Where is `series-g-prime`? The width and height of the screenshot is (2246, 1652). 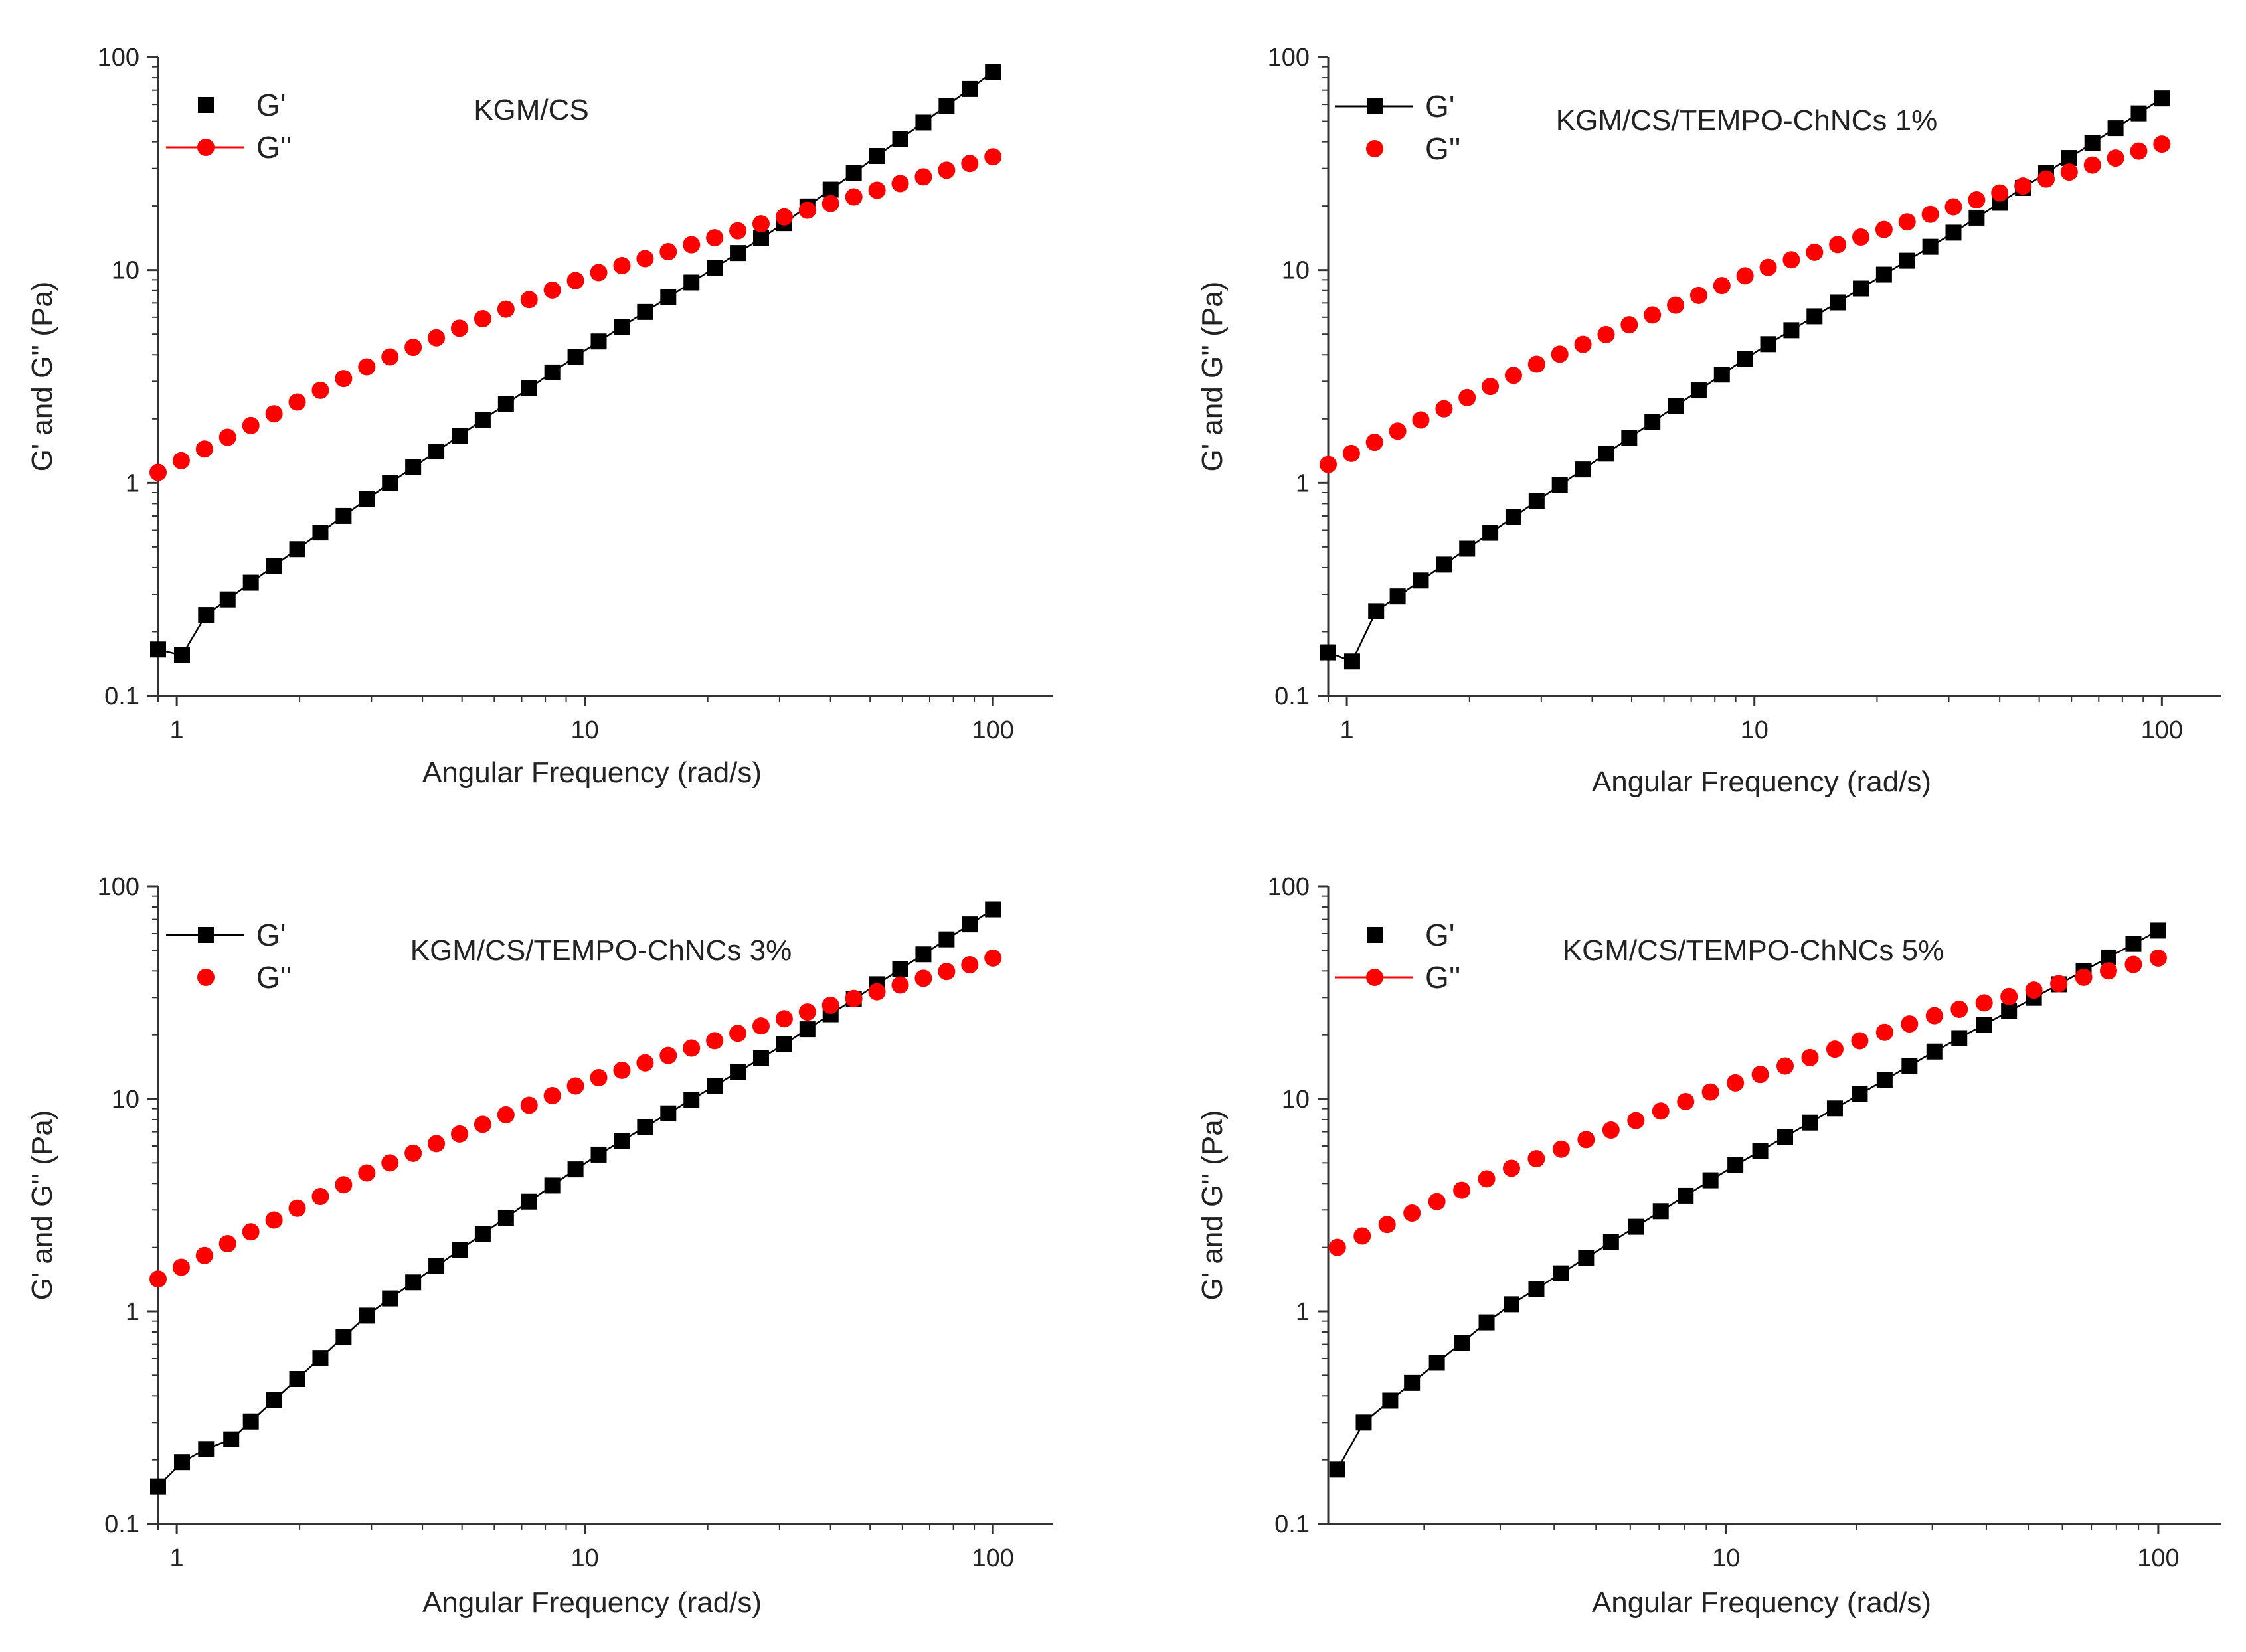
series-g-prime is located at coordinates (1747, 1200).